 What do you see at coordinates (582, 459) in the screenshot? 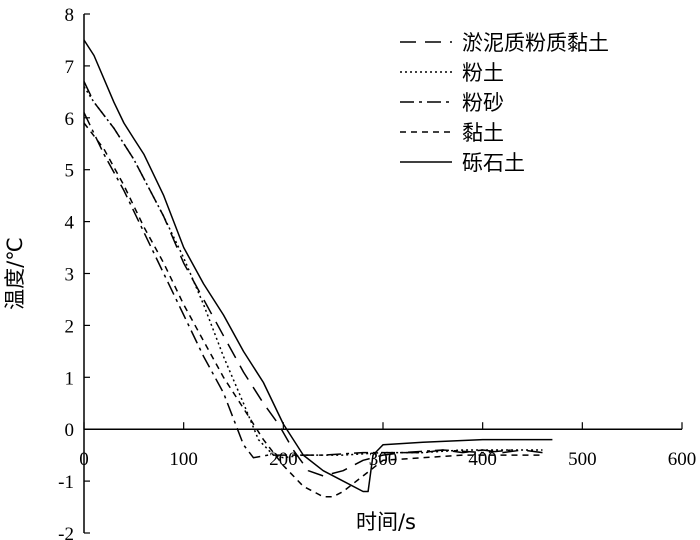
I see `x-tick-label: 500` at bounding box center [582, 459].